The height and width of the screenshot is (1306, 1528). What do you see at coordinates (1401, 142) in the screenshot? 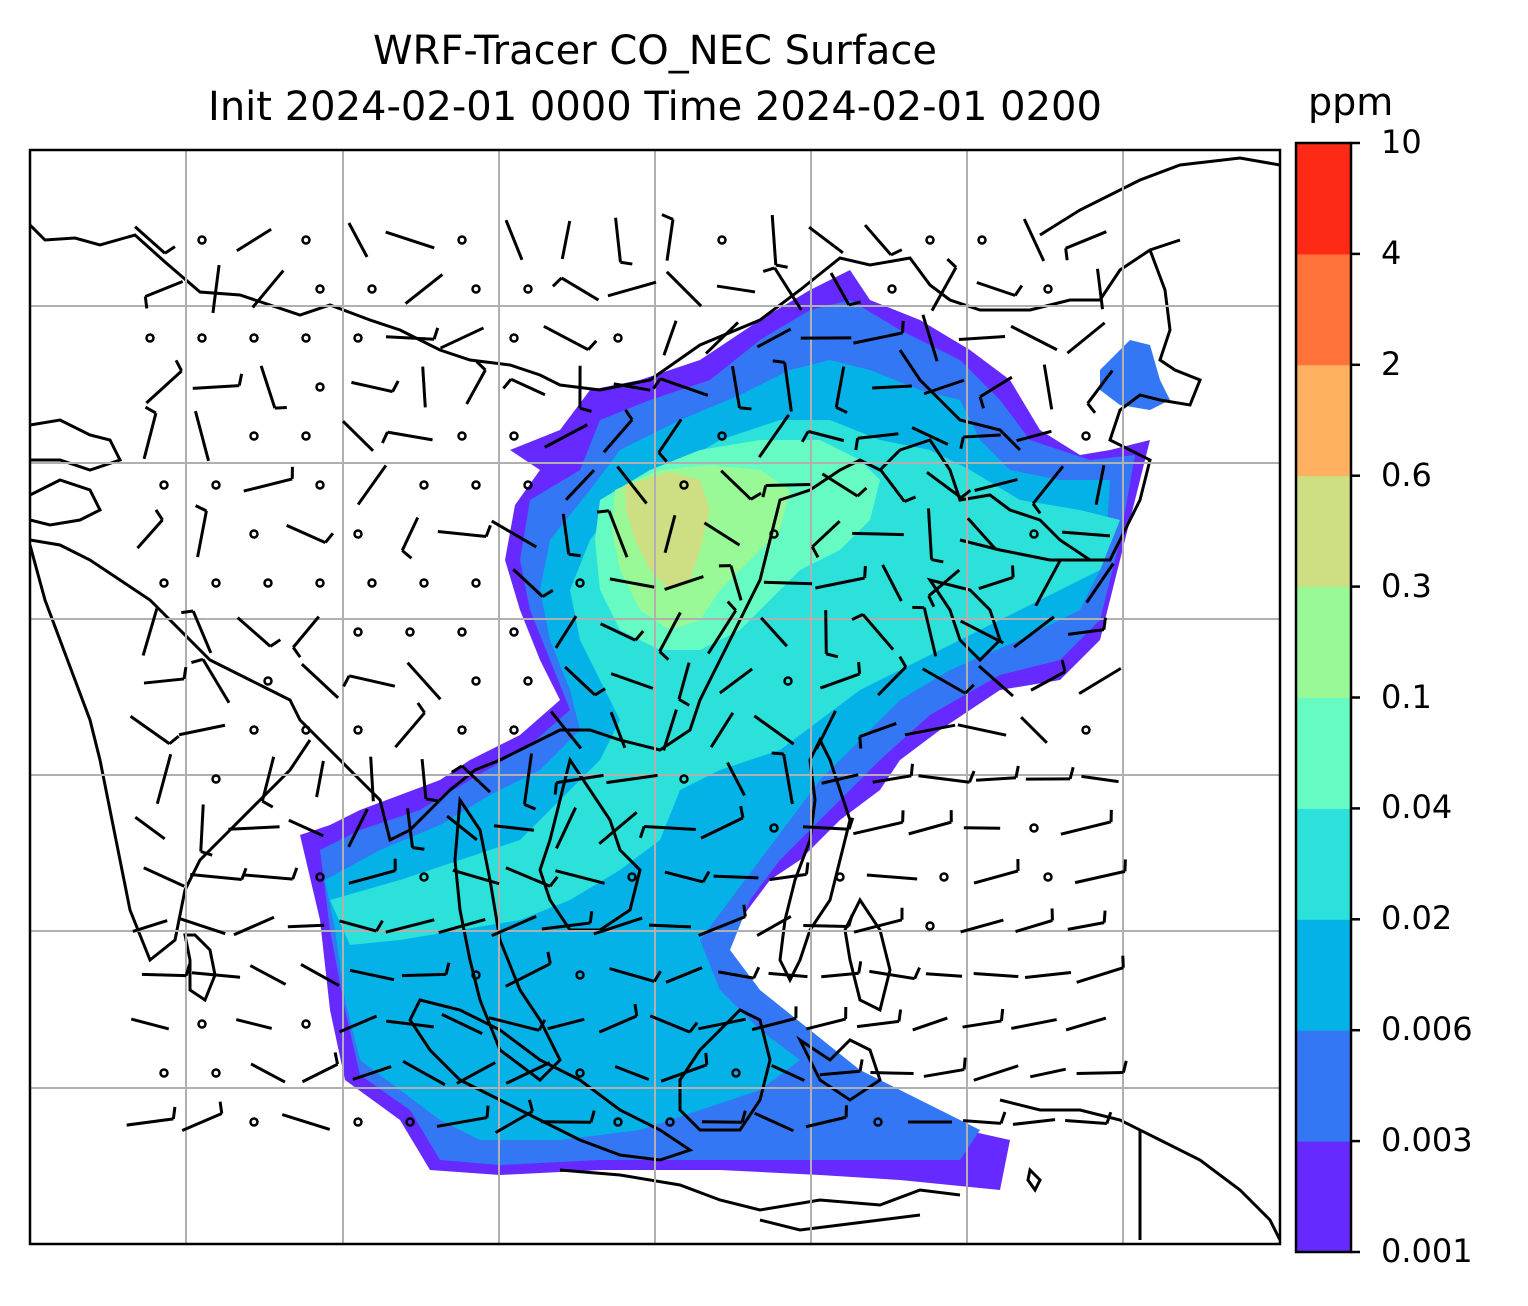
I see `colorbar-tick-label: 10` at bounding box center [1401, 142].